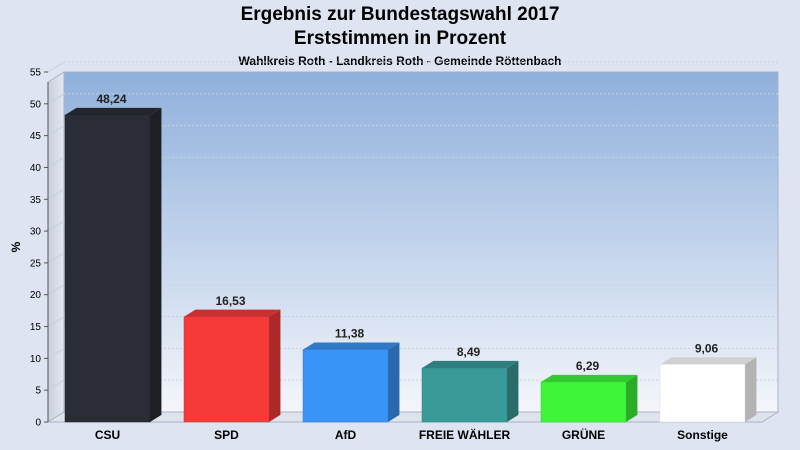 This screenshot has width=800, height=450. What do you see at coordinates (16, 246) in the screenshot?
I see `y-axis-label: %` at bounding box center [16, 246].